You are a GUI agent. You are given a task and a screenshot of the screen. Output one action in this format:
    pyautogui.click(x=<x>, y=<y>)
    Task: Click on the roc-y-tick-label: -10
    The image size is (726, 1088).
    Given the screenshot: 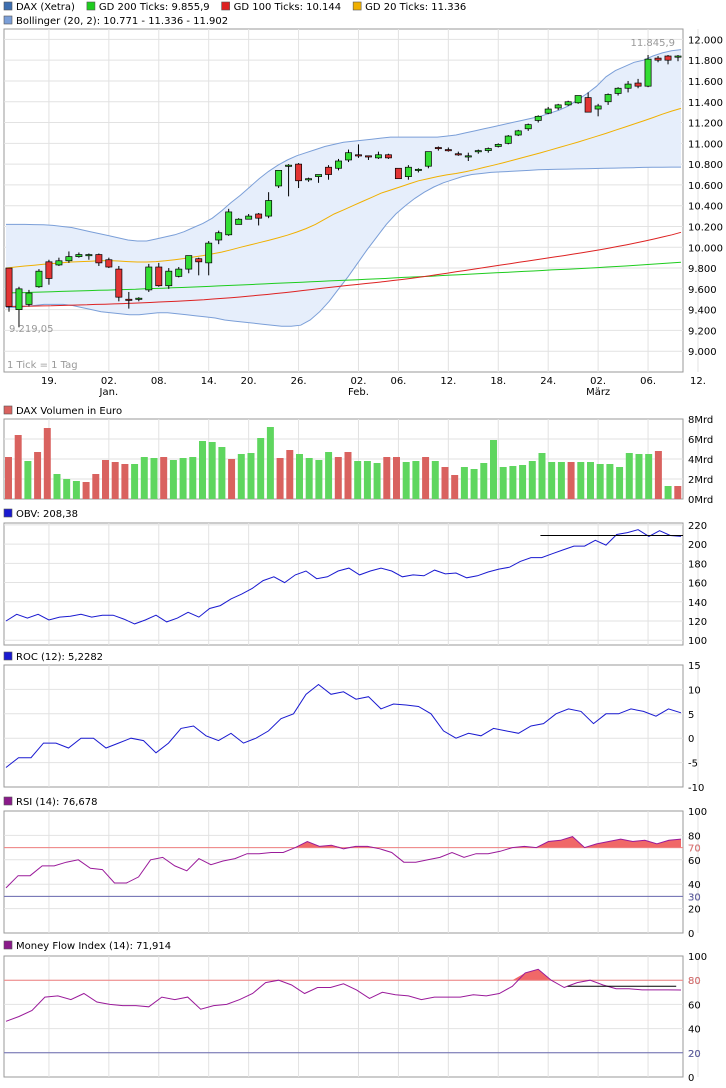 What is the action you would take?
    pyautogui.click(x=696, y=788)
    